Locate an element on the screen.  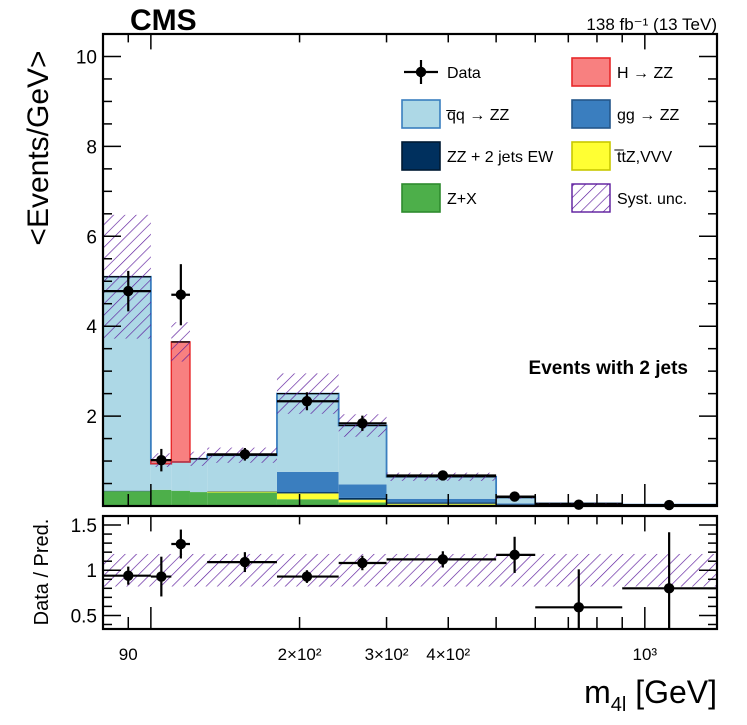
ratio-y-tick-label: 1.5 is located at coordinates (84, 526).